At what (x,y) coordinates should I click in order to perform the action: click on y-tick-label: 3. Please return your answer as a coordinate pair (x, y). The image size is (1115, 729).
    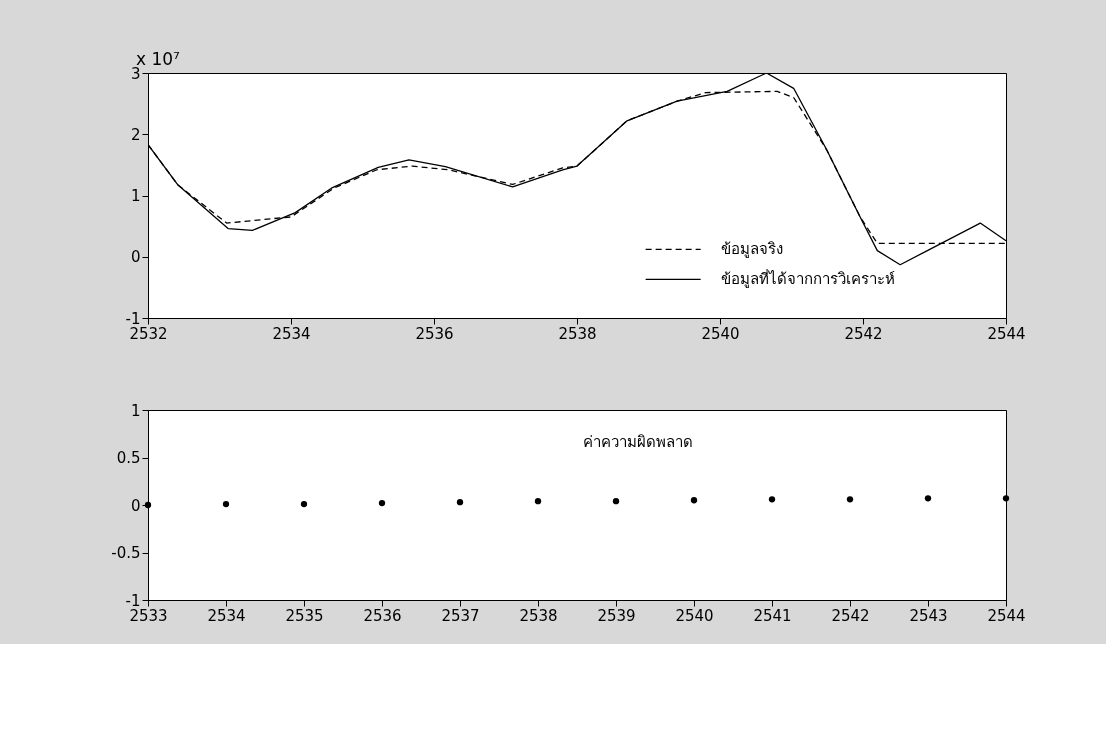
    Looking at the image, I should click on (135, 73).